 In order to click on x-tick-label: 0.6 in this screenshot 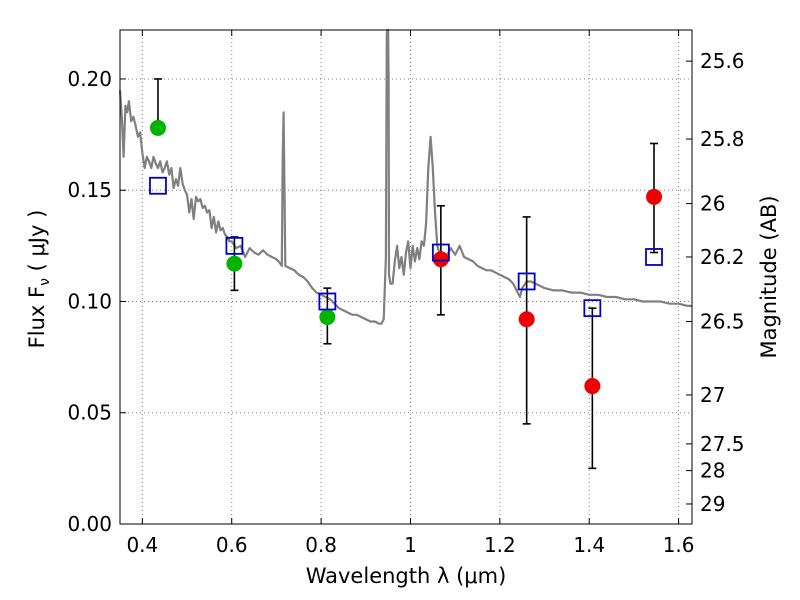, I will do `click(232, 545)`.